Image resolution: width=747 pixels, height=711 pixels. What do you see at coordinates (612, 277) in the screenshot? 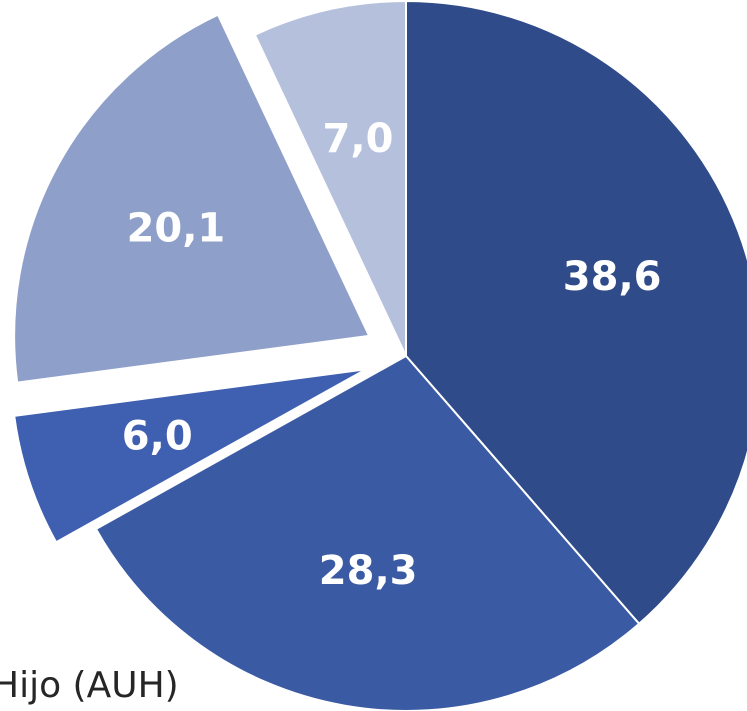
I see `slice-data-label-0: 38,6` at bounding box center [612, 277].